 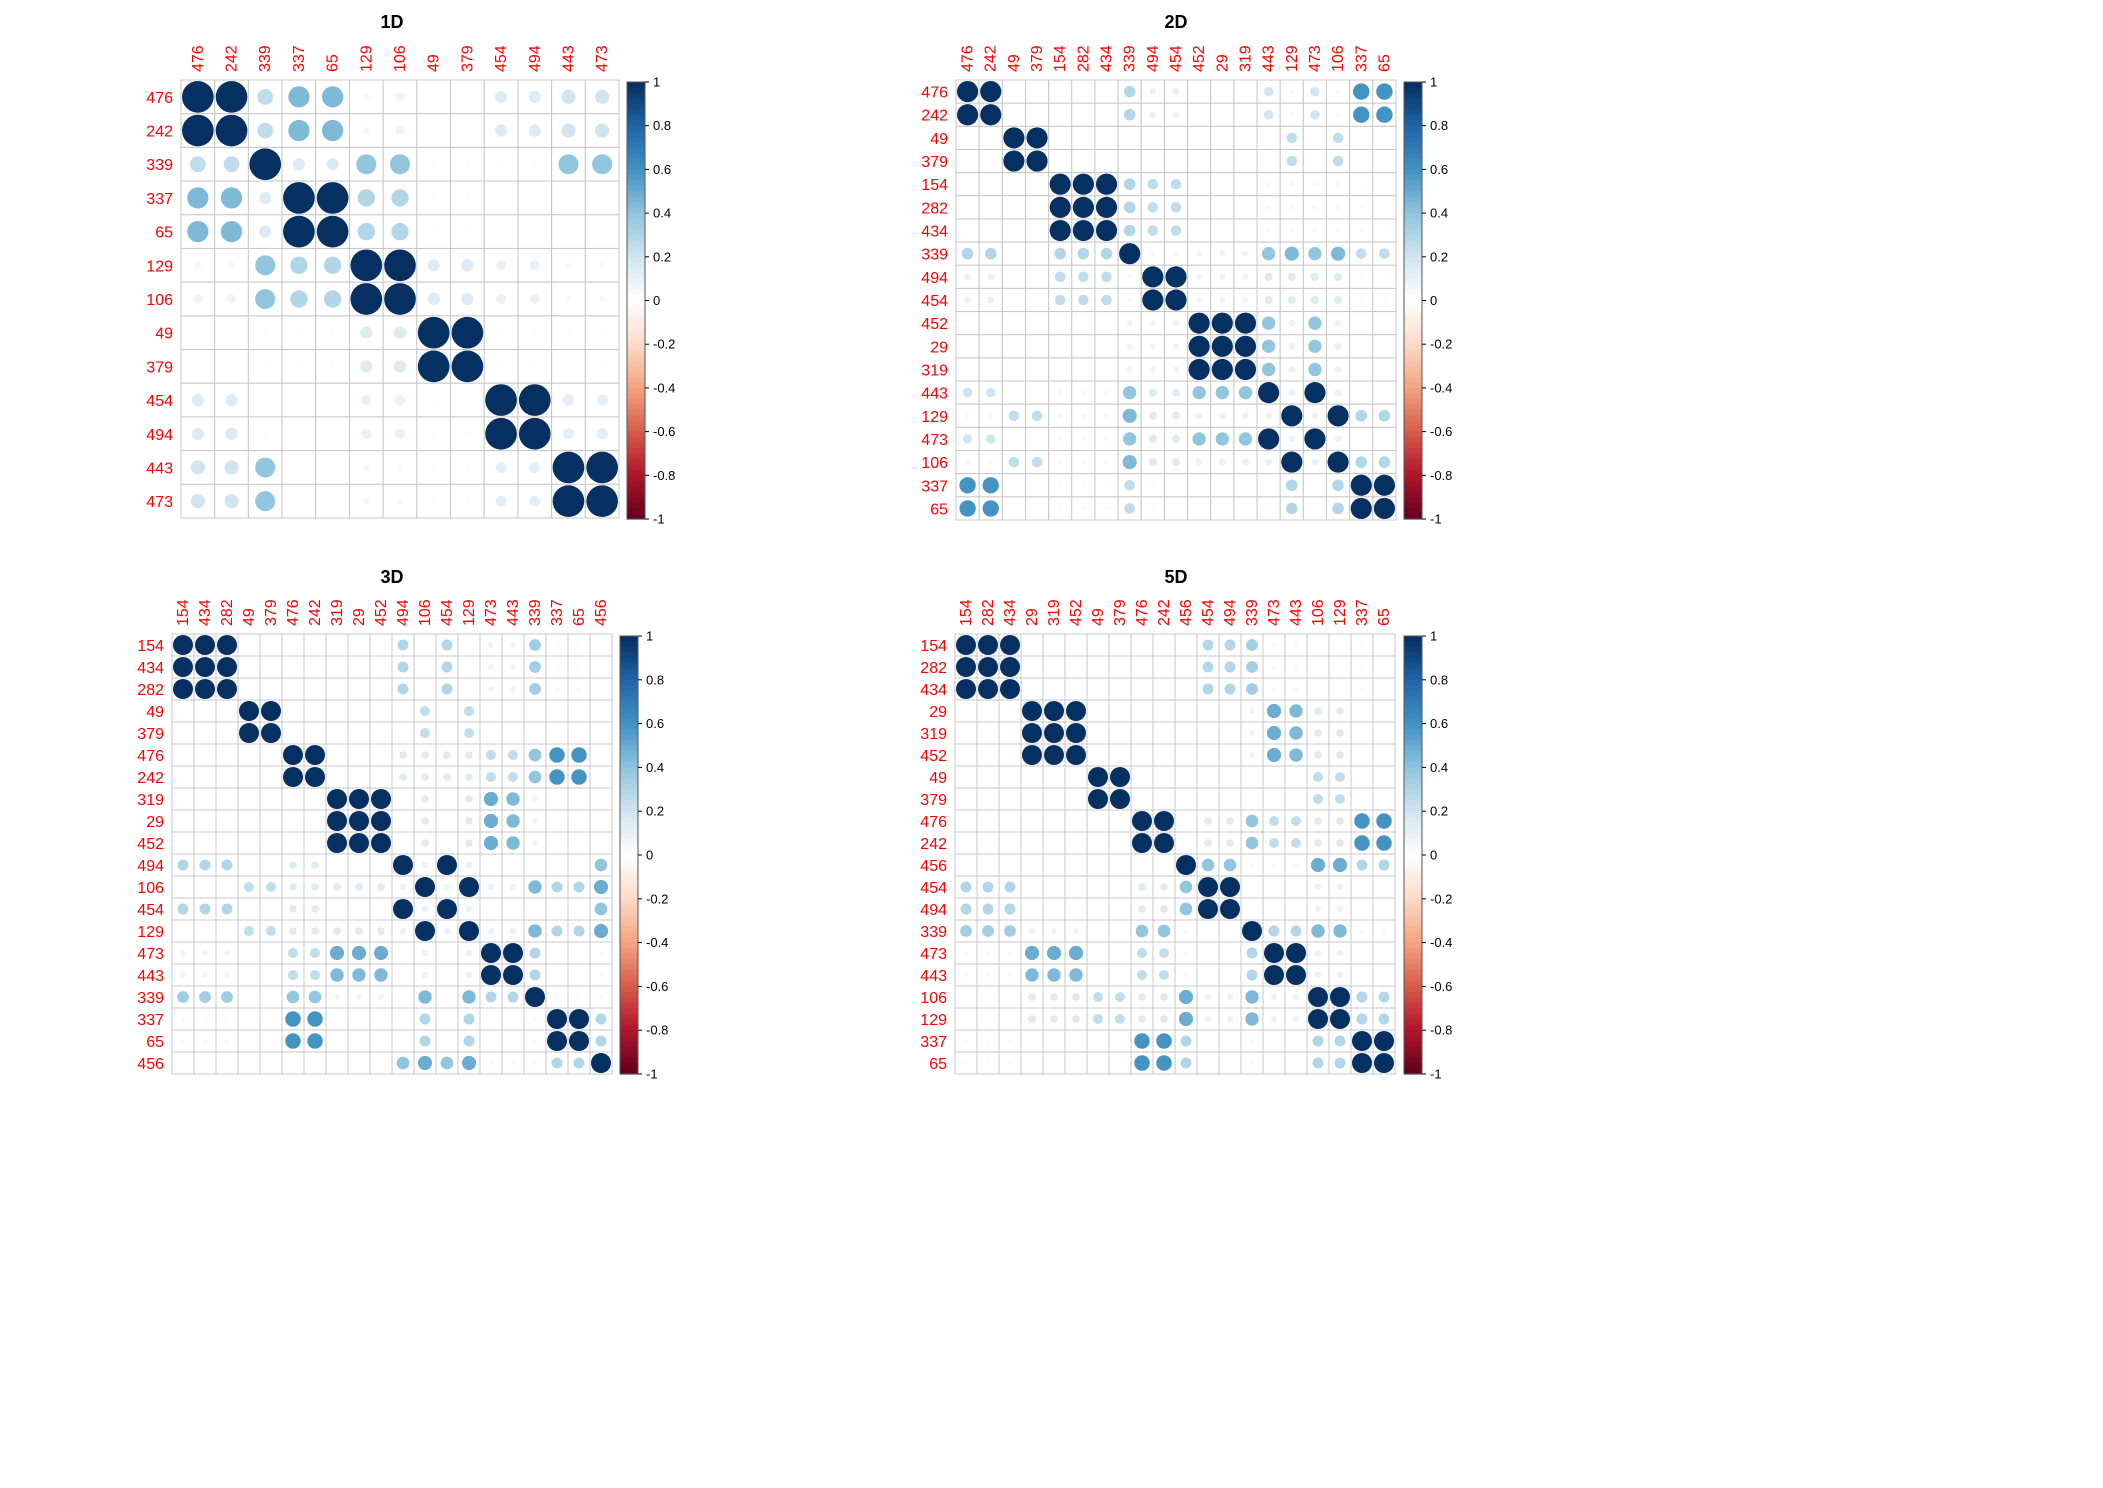 What do you see at coordinates (933, 800) in the screenshot?
I see `row-label: 379` at bounding box center [933, 800].